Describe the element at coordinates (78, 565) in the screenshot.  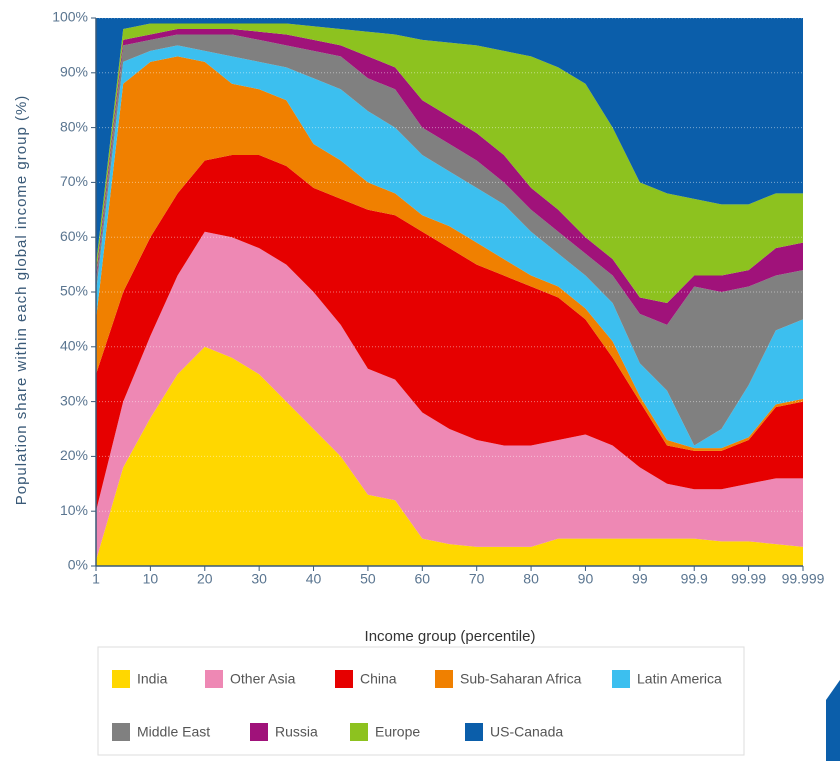
I see `y-tick-label: 0%` at that location.